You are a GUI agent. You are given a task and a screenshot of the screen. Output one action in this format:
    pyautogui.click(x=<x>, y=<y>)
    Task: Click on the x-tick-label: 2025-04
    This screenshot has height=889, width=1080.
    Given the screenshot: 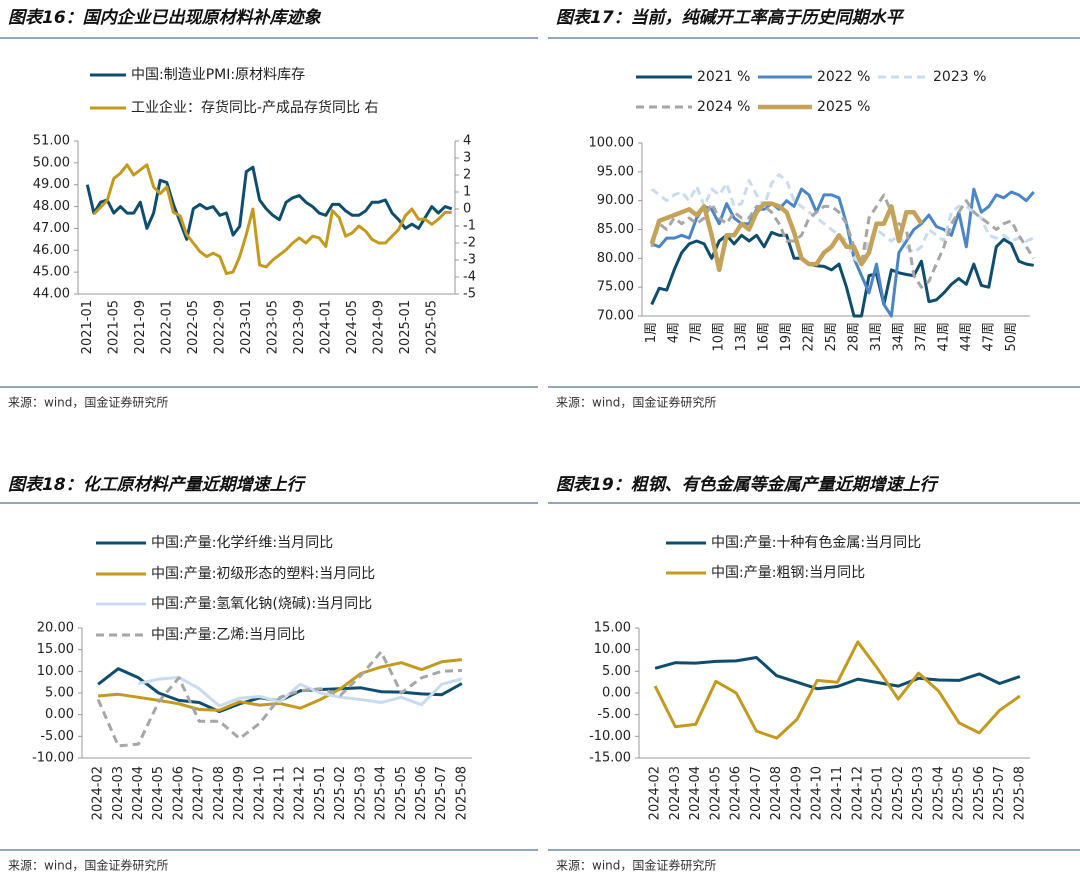 What is the action you would take?
    pyautogui.click(x=381, y=793)
    